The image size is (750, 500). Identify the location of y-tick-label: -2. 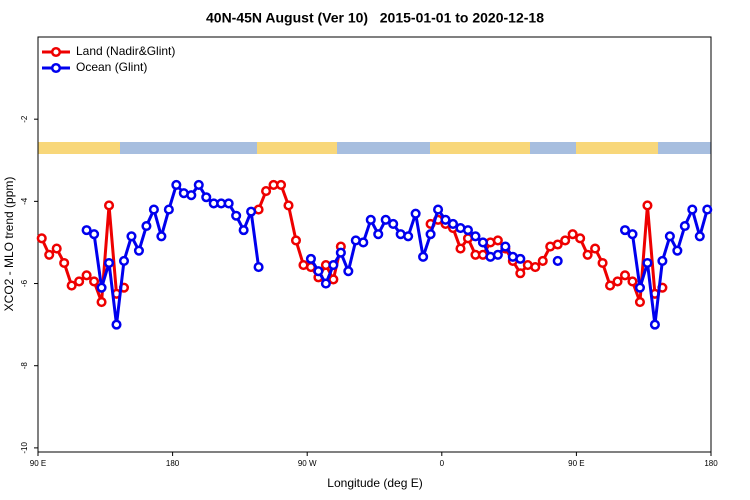
(24, 119).